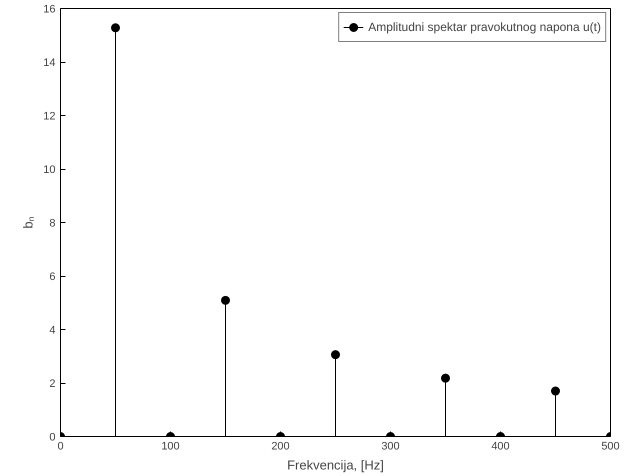 This screenshot has width=628, height=476. Describe the element at coordinates (52, 224) in the screenshot. I see `y-tick-label: 8` at that location.